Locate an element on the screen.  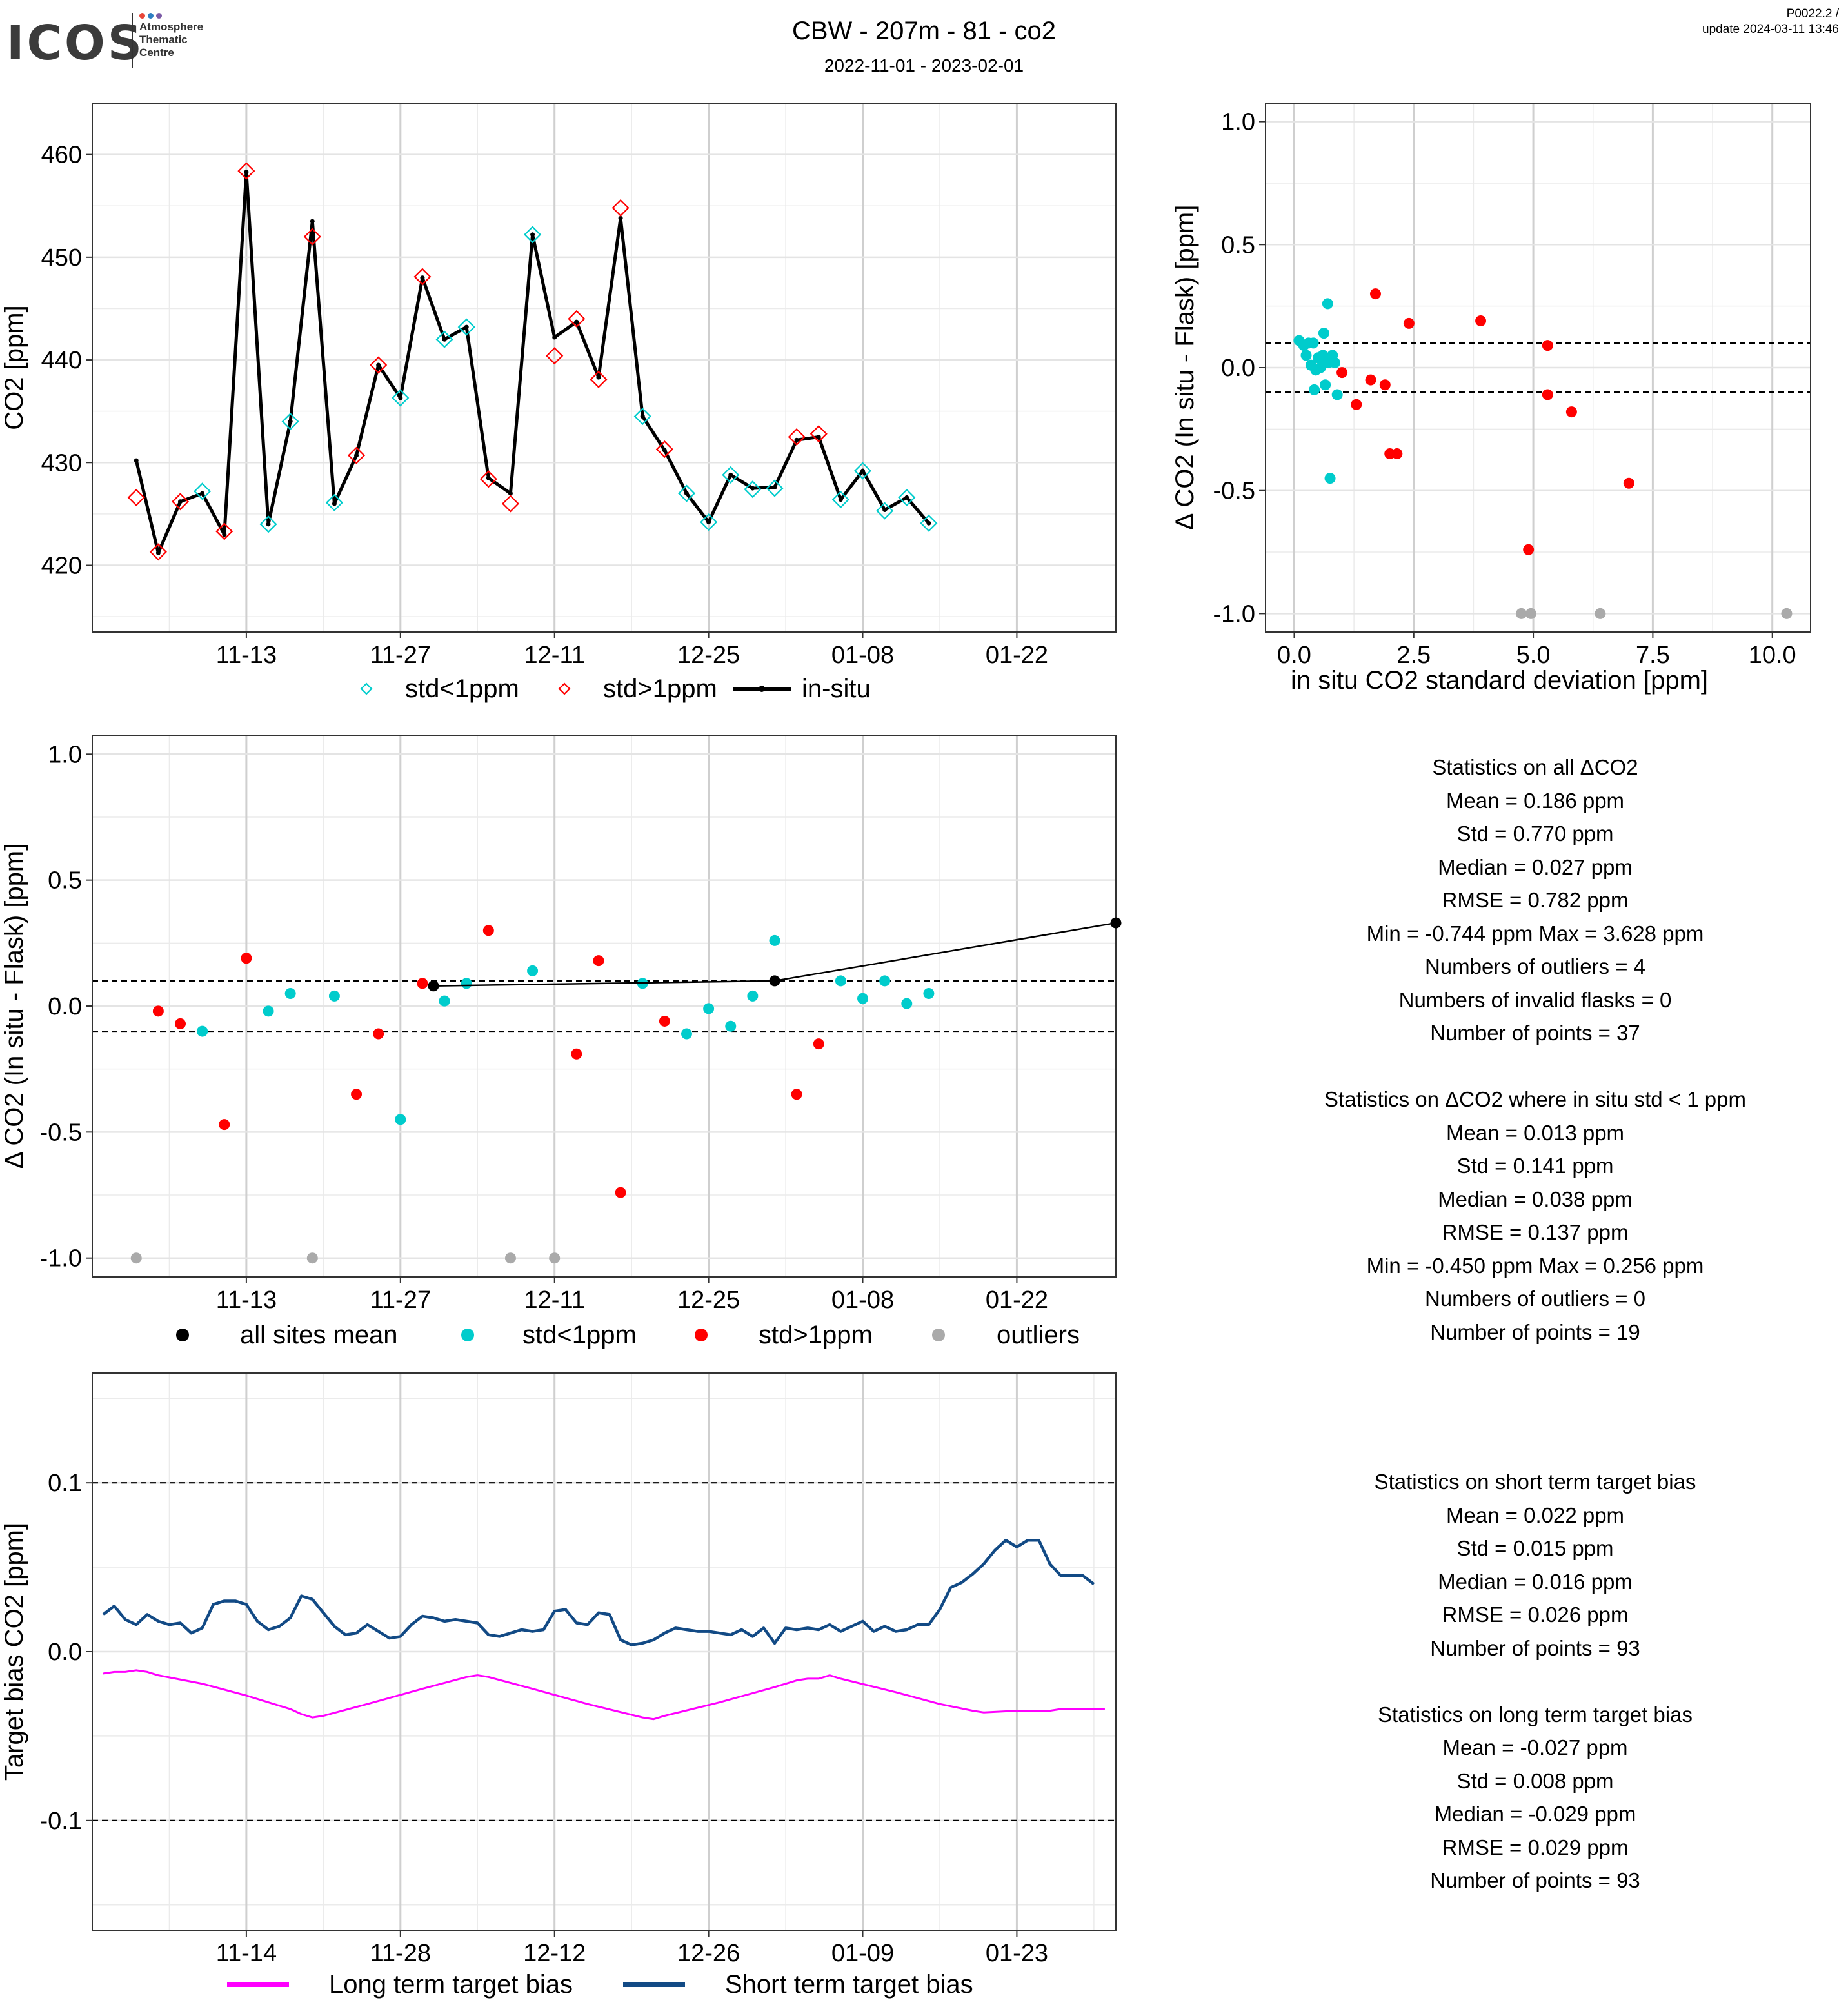
x-tick-label: 5.0 is located at coordinates (1533, 655).